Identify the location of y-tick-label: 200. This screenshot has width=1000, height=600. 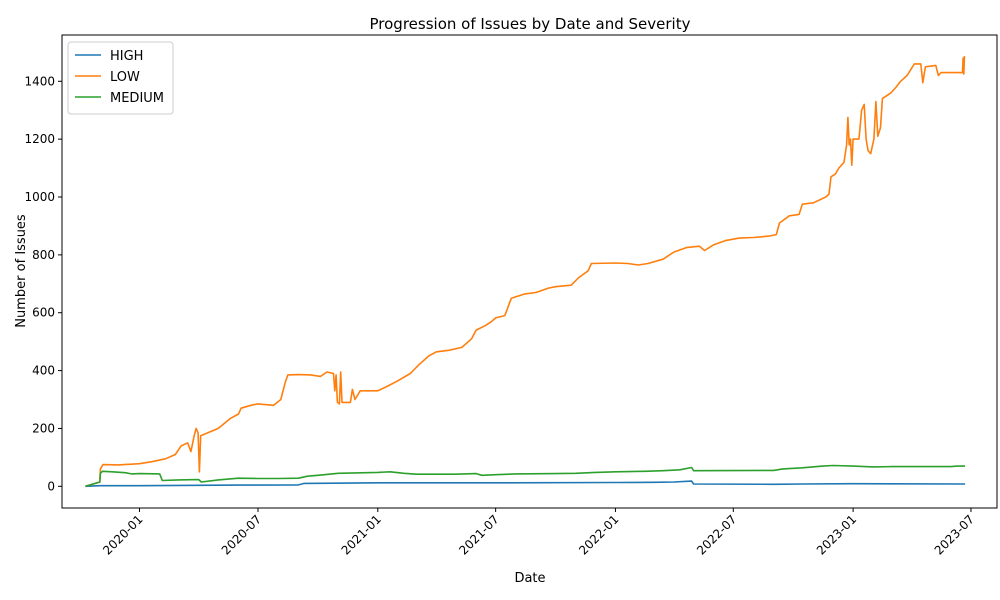
(43, 428).